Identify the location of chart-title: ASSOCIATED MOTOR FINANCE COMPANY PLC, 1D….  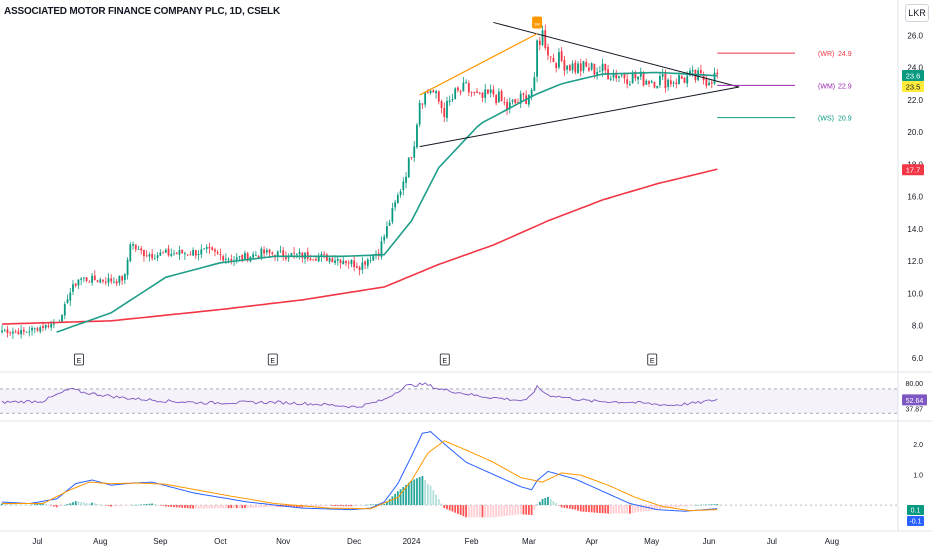
(142, 11).